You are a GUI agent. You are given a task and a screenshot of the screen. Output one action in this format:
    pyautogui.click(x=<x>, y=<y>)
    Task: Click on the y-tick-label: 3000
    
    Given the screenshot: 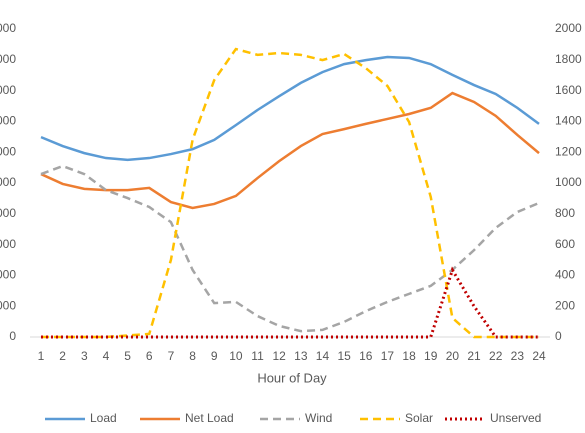 What is the action you would take?
    pyautogui.click(x=8, y=244)
    